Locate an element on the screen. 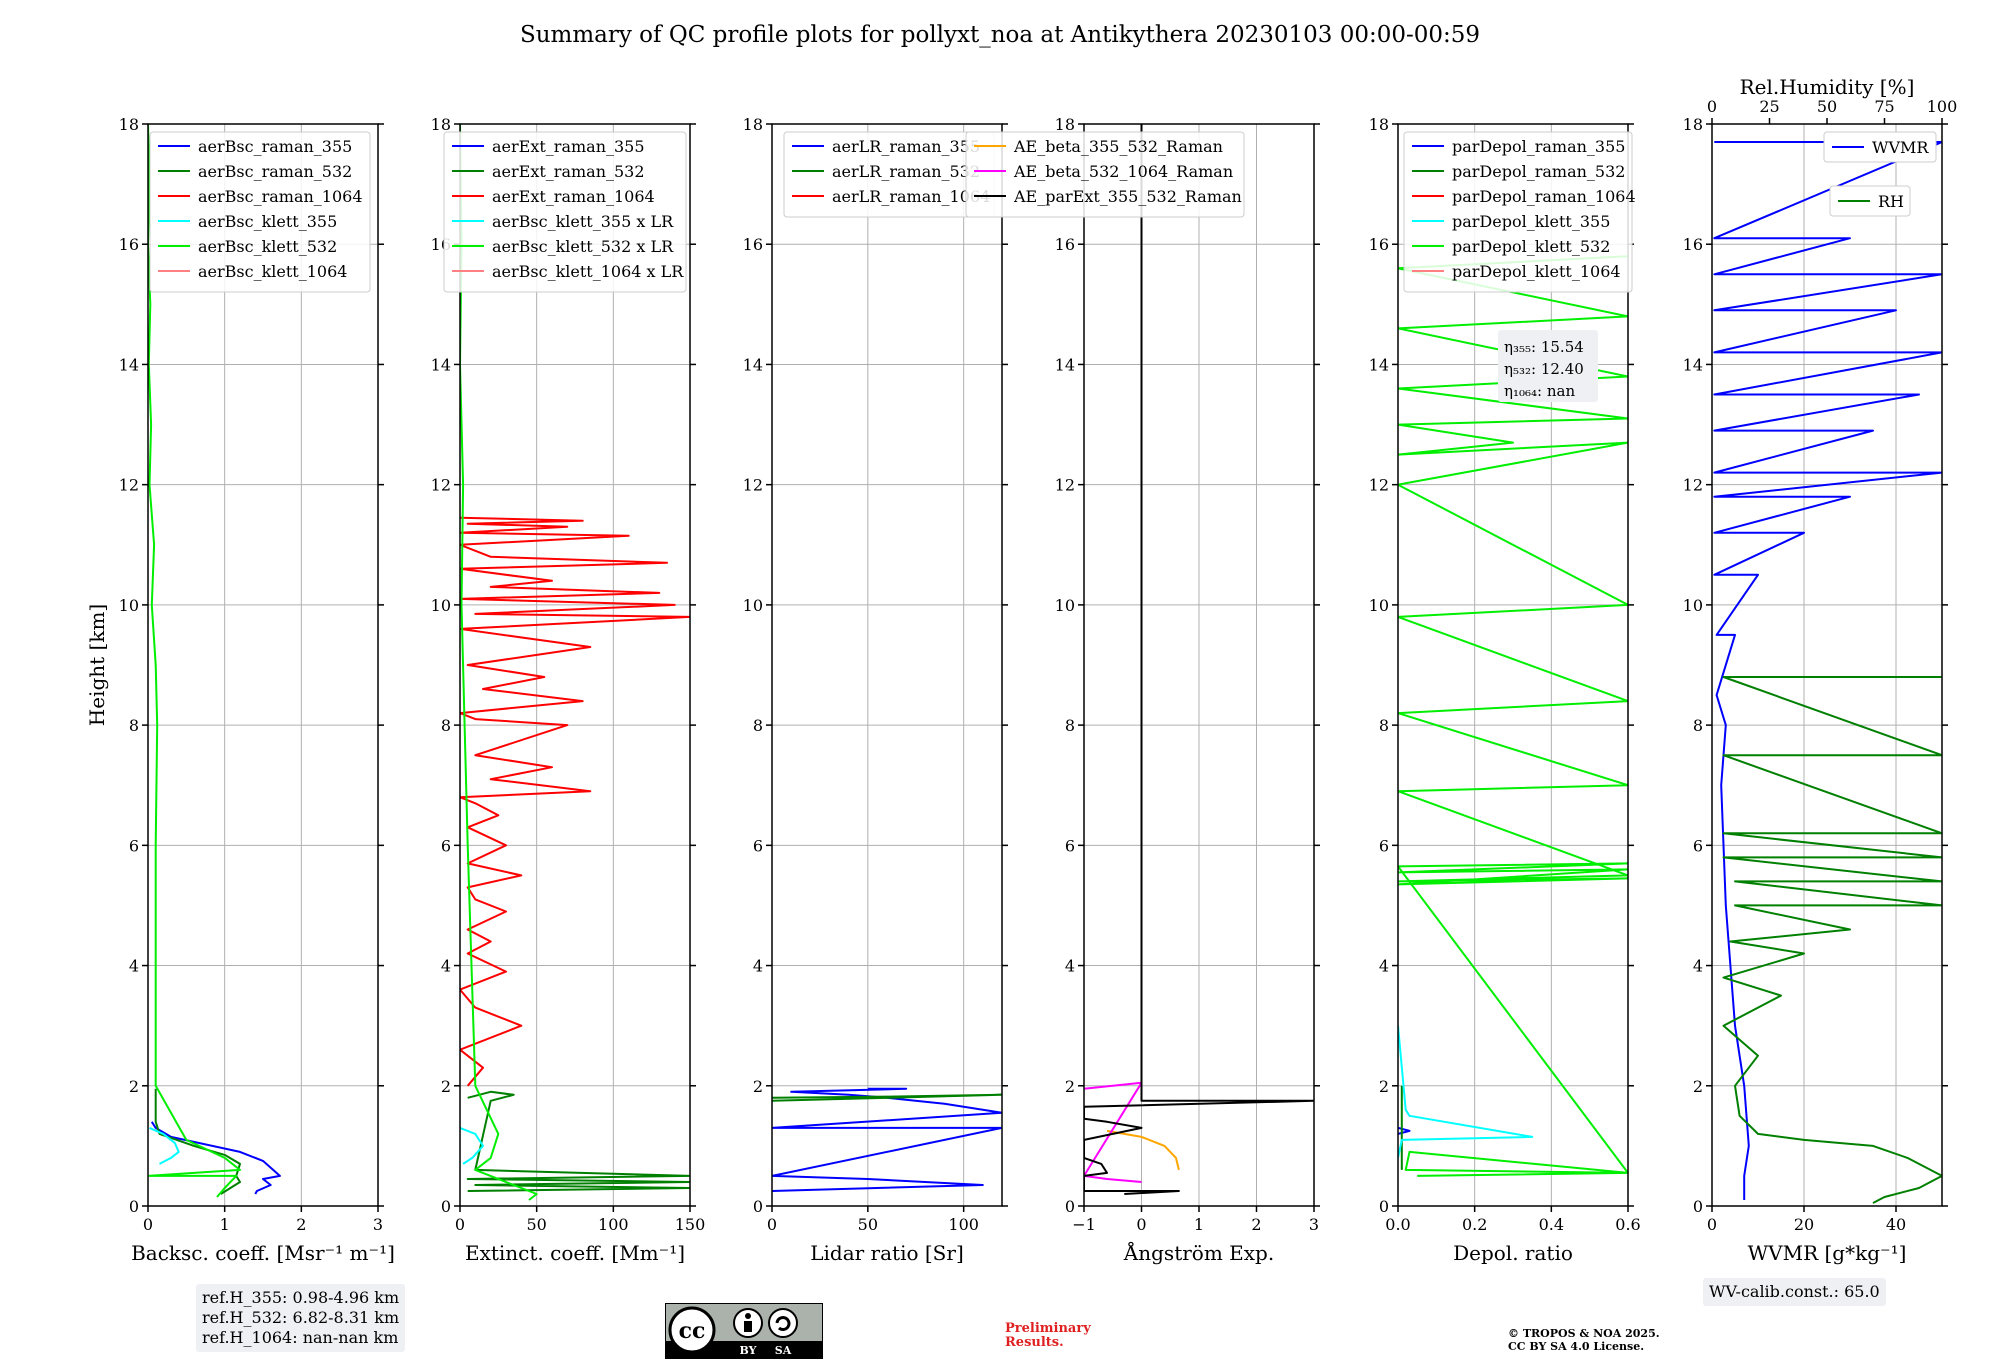 Image resolution: width=2000 pixels, height=1360 pixels. x-axis-label: WVMR [g*kg⁻¹] is located at coordinates (1827, 1253).